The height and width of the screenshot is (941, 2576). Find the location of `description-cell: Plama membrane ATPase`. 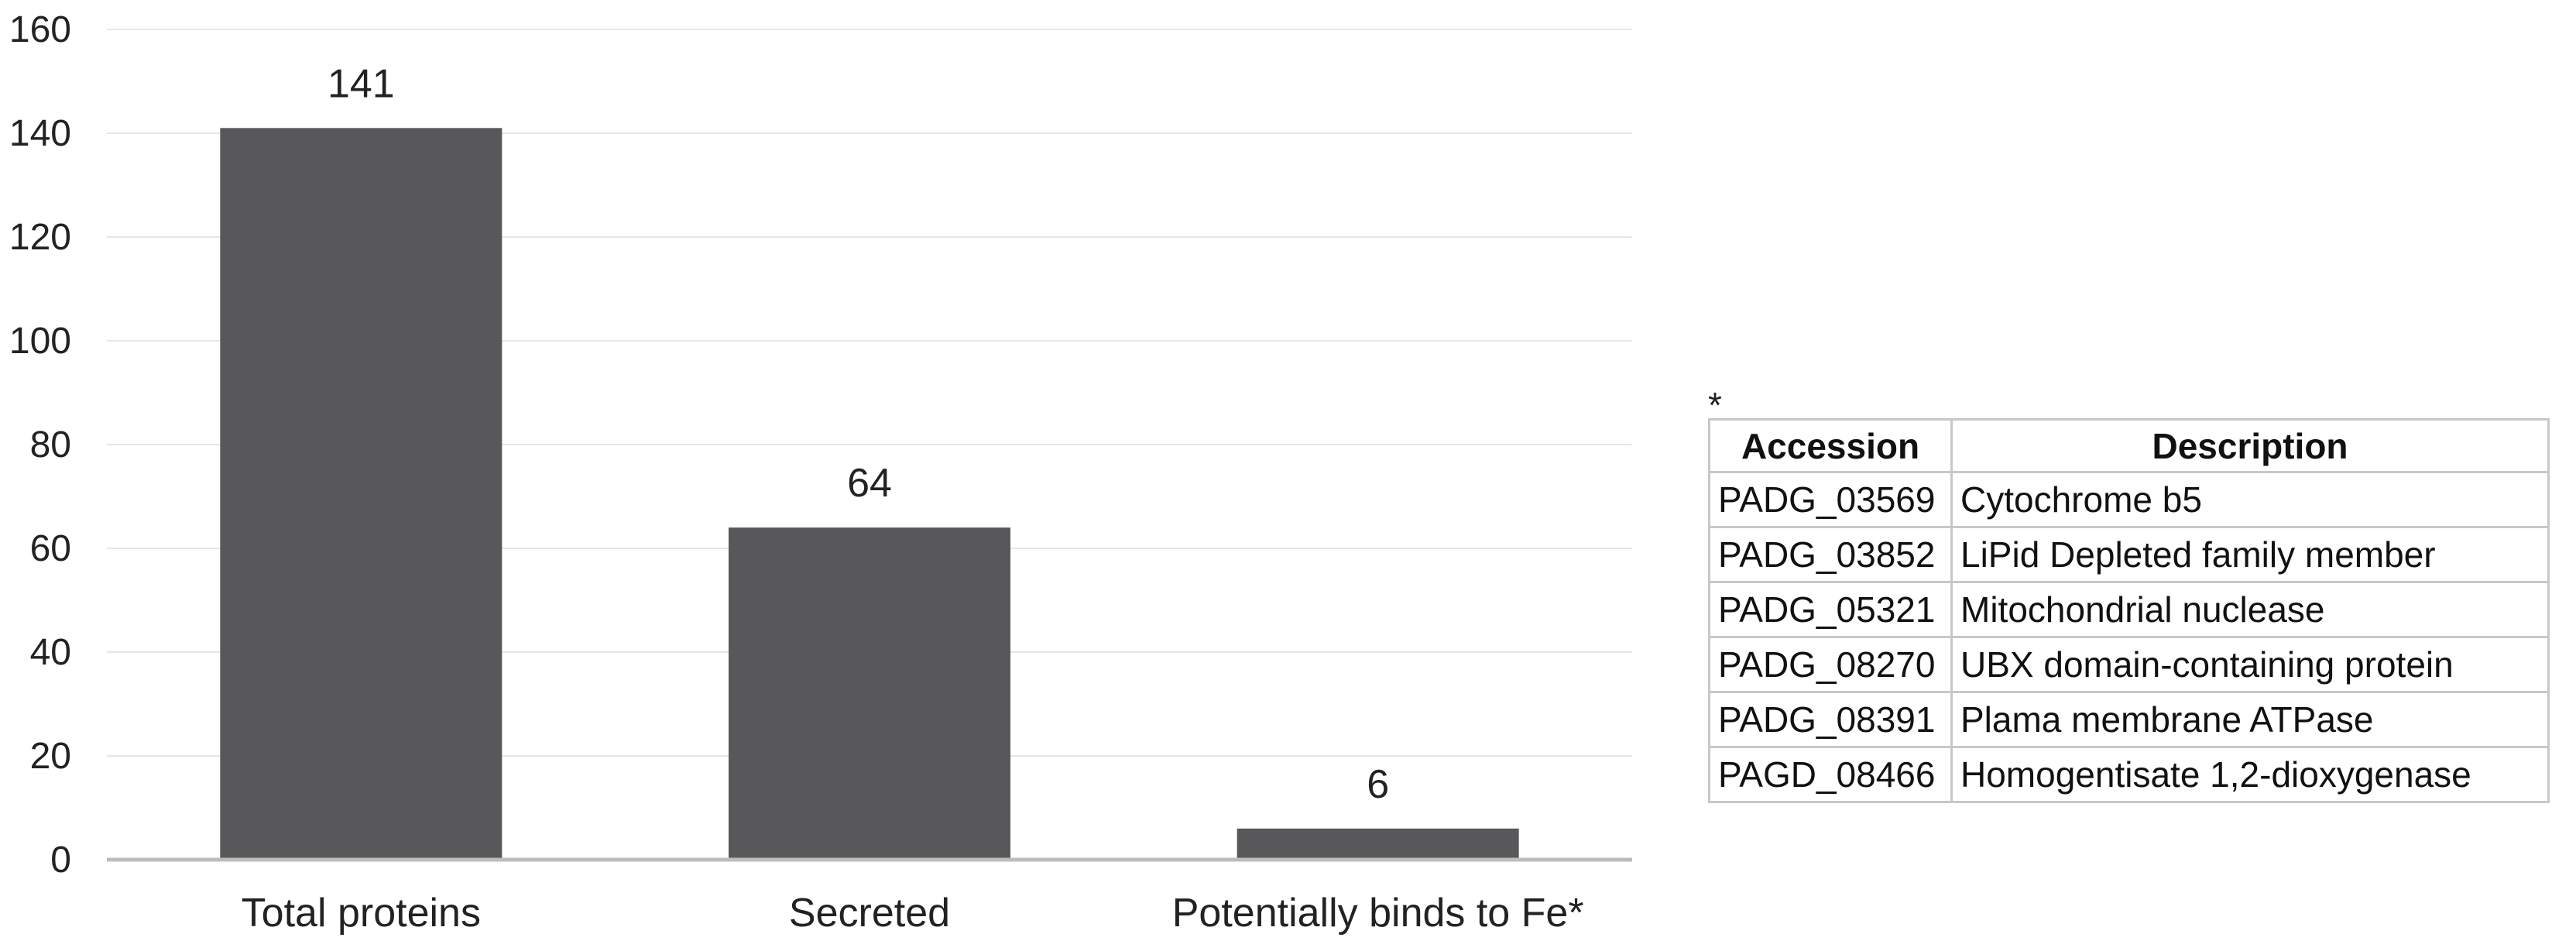

description-cell: Plama membrane ATPase is located at coordinates (2250, 719).